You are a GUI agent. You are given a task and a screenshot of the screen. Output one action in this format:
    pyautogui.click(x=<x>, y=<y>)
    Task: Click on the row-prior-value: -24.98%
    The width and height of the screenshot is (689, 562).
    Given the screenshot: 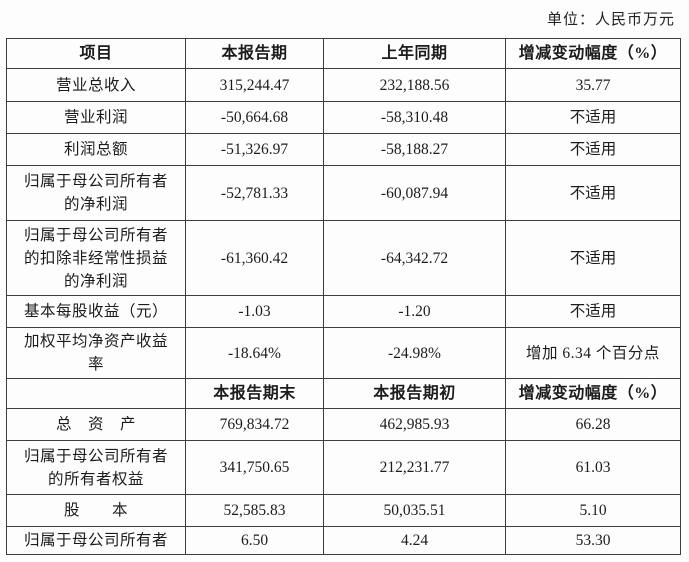 What is the action you would take?
    pyautogui.click(x=414, y=353)
    